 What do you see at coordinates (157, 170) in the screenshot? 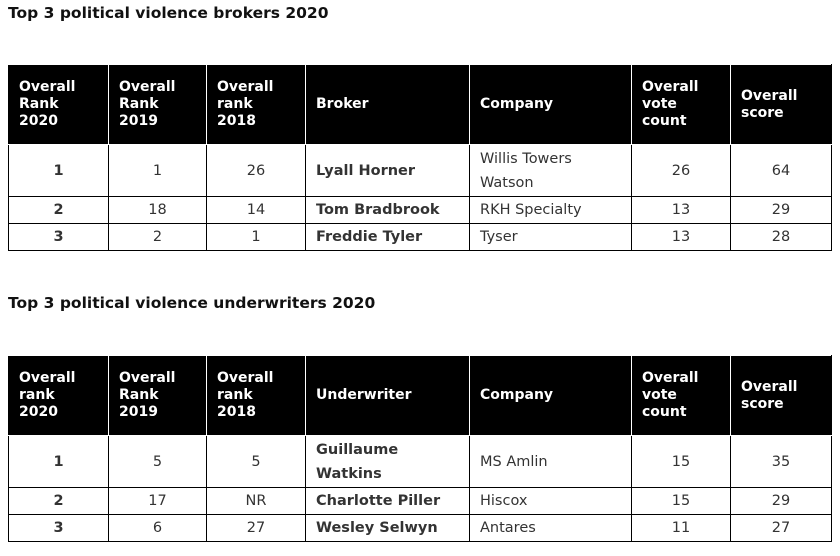
I see `cell-rank-2019: 1` at bounding box center [157, 170].